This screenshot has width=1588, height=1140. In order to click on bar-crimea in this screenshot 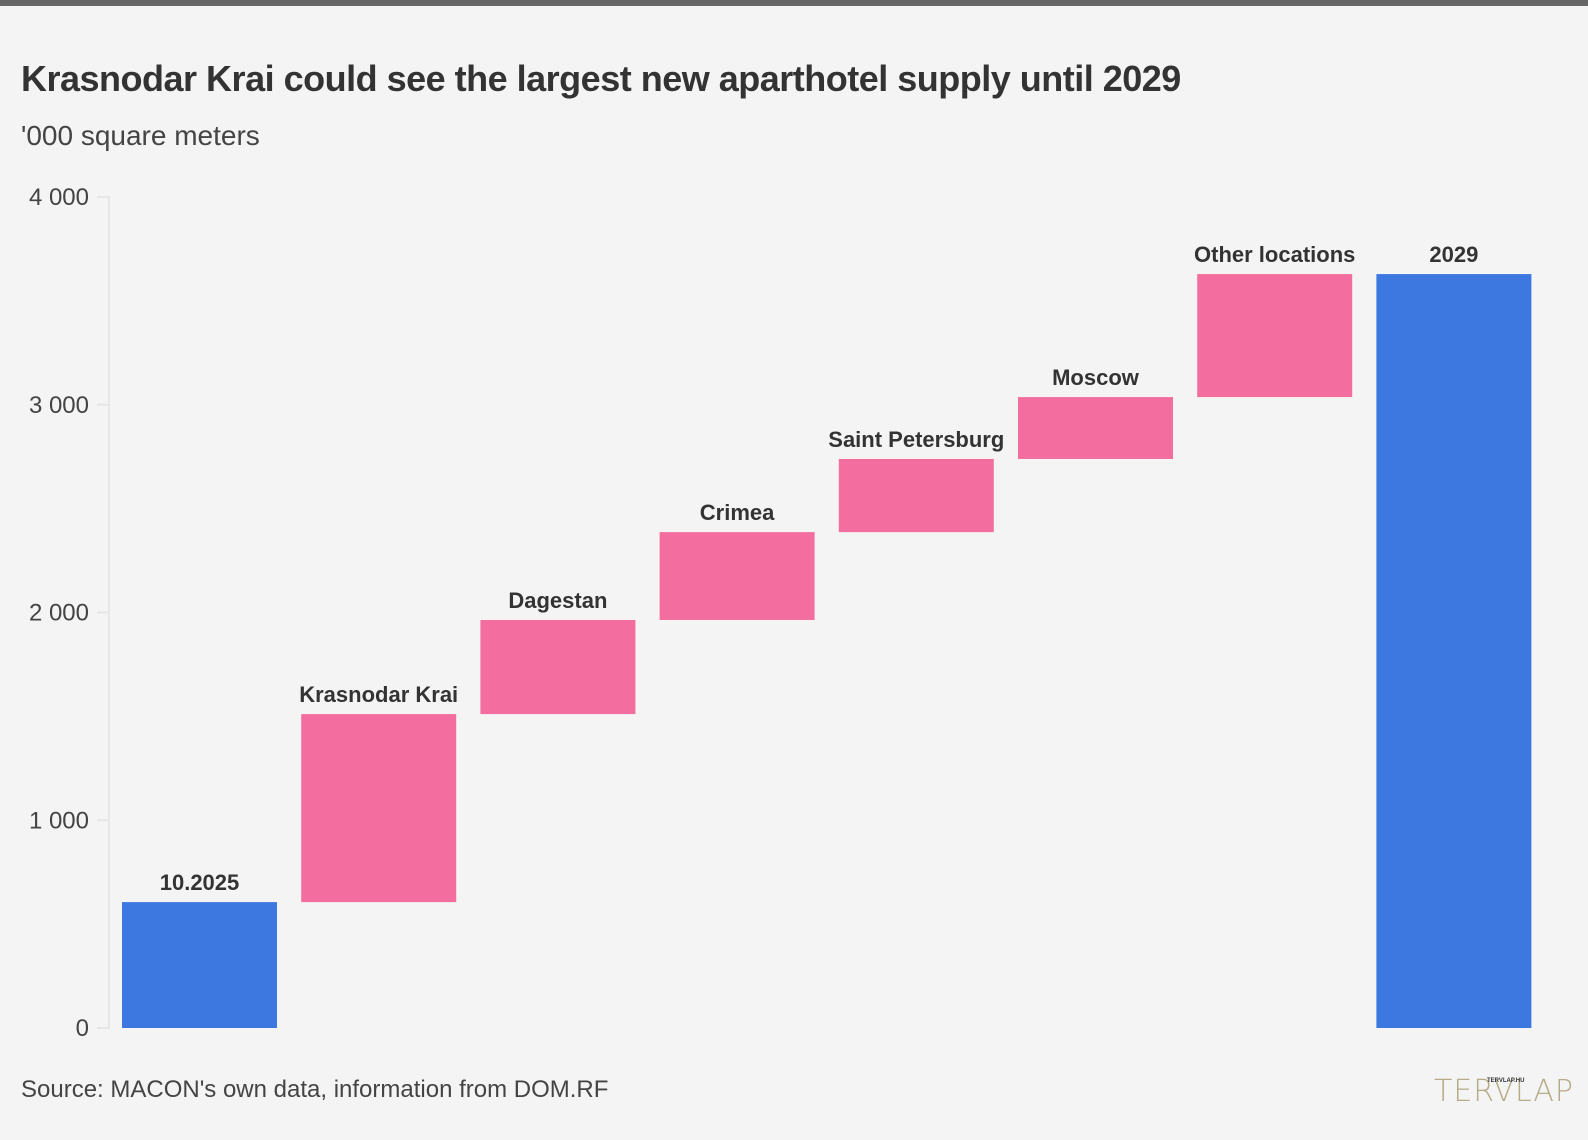, I will do `click(737, 576)`.